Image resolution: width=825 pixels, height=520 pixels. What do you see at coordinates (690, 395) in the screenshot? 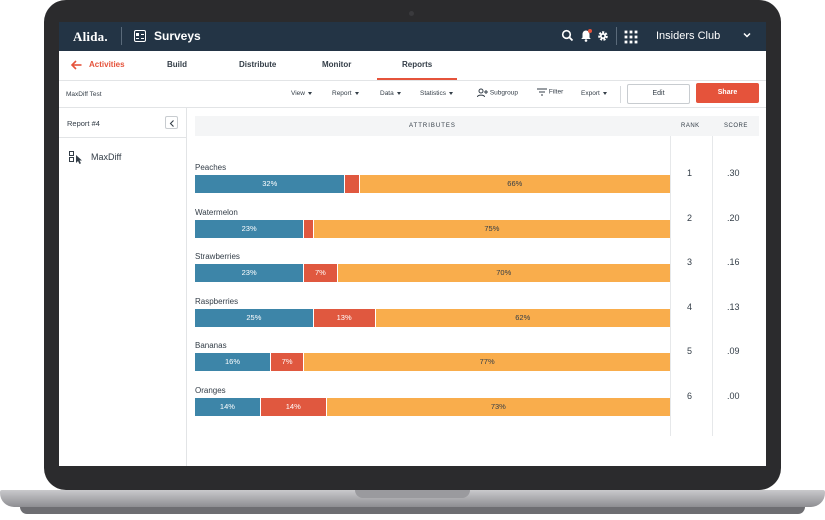
I see `rank-value: 6` at bounding box center [690, 395].